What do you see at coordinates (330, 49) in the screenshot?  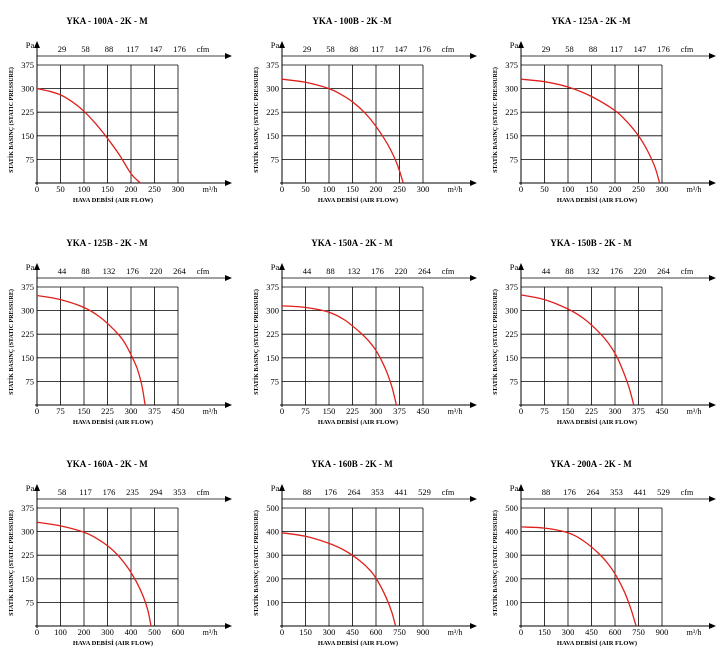 I see `cfm-tick-label: 58` at bounding box center [330, 49].